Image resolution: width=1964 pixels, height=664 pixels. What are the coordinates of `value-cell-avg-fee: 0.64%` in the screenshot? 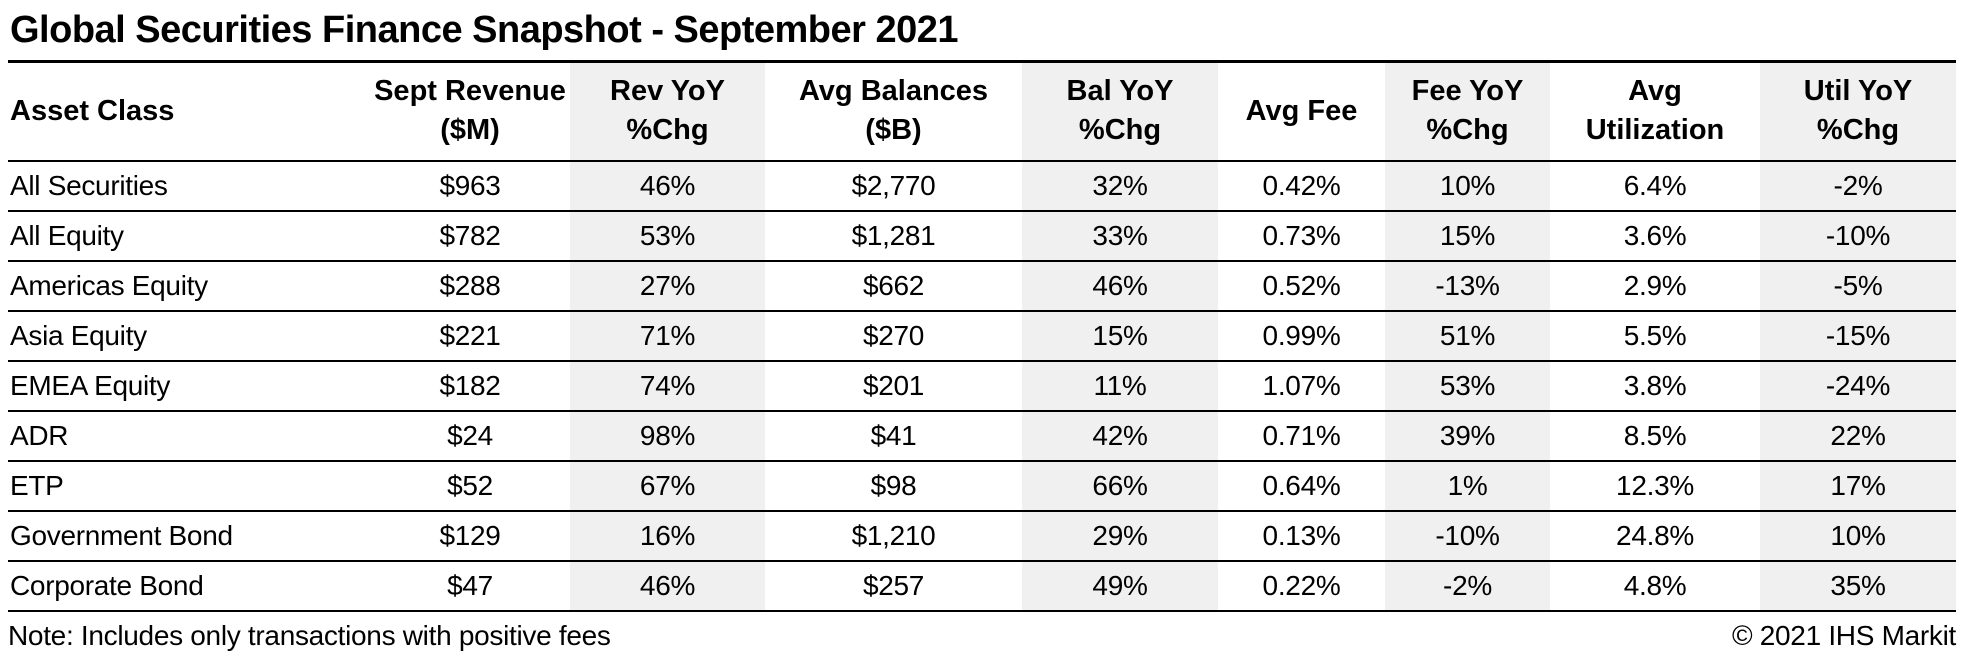 It's located at (1301, 486).